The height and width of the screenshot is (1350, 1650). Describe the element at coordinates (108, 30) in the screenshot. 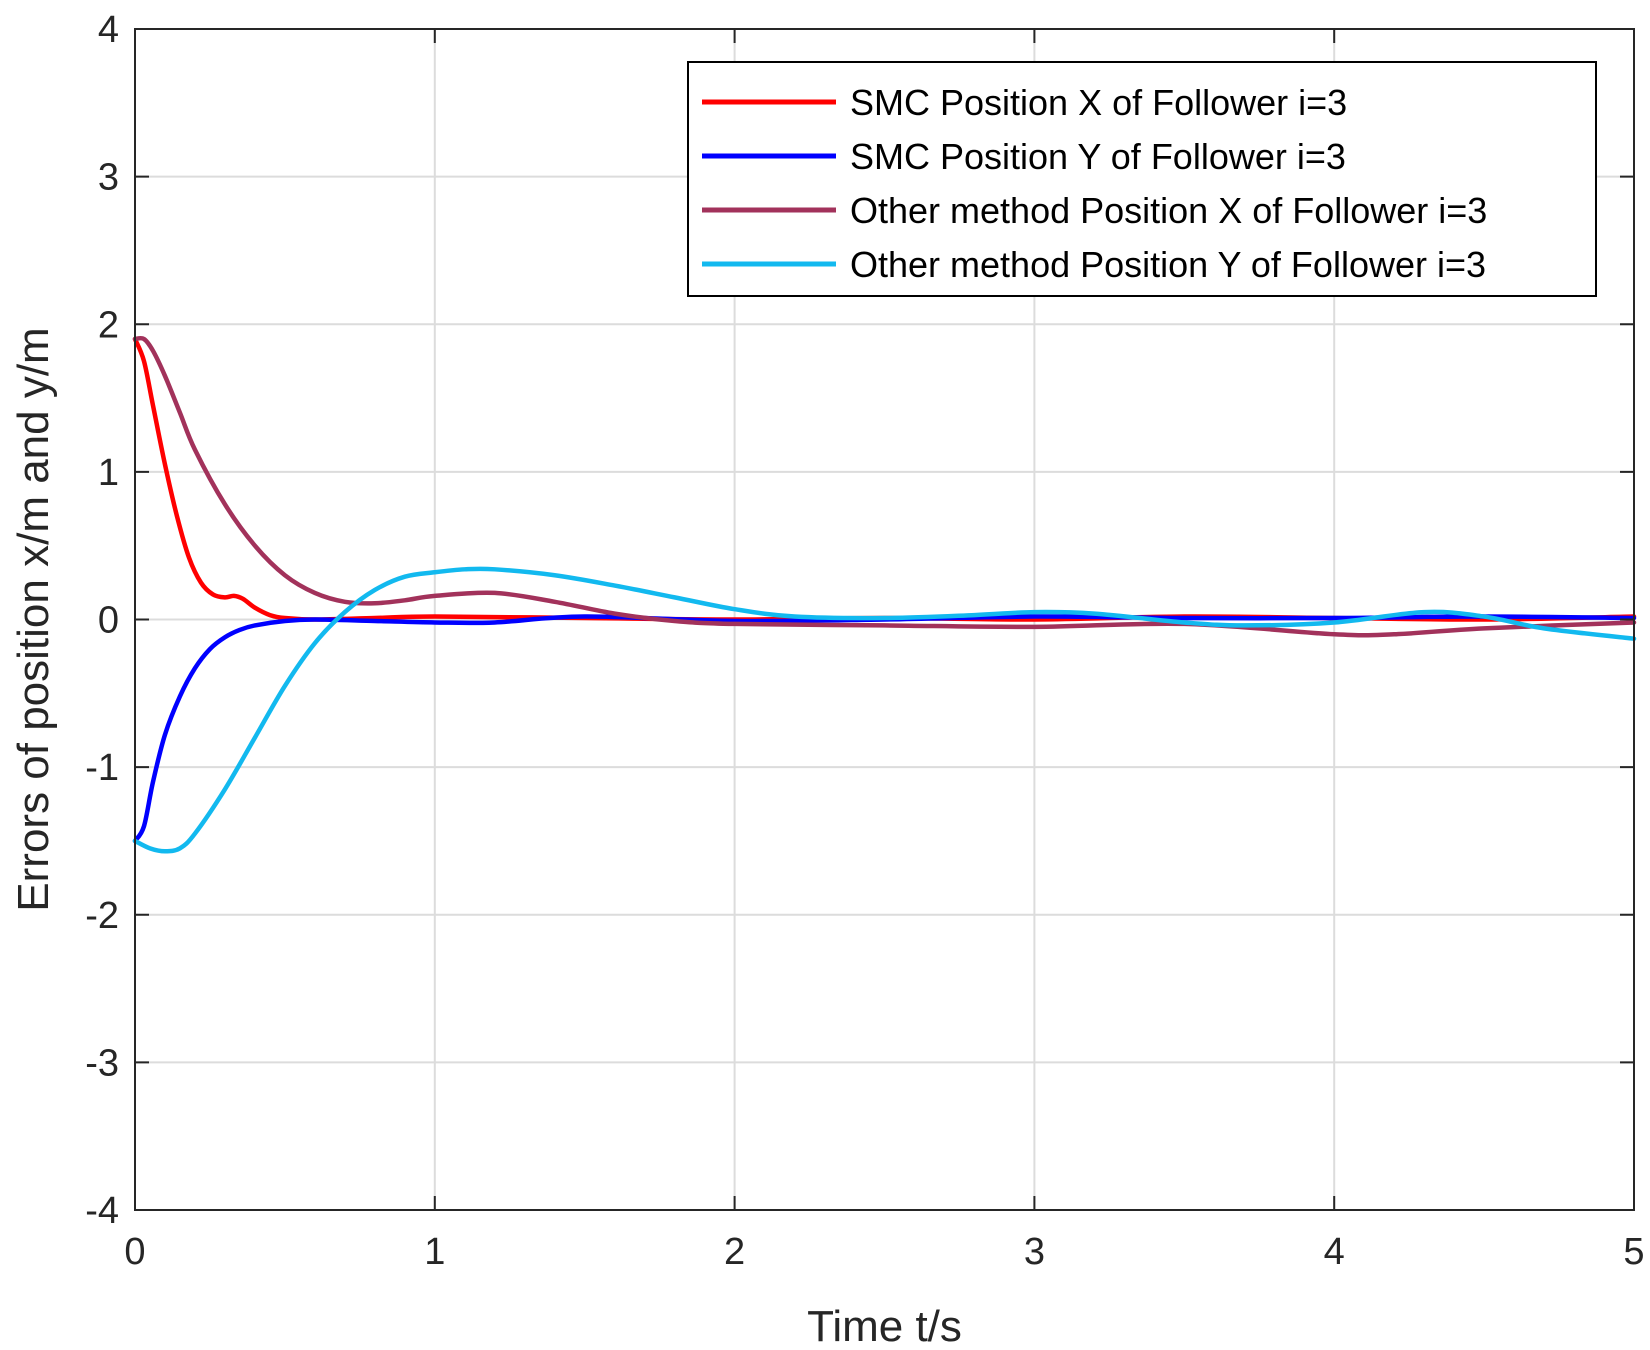

I see `y-tick-label: 4` at that location.